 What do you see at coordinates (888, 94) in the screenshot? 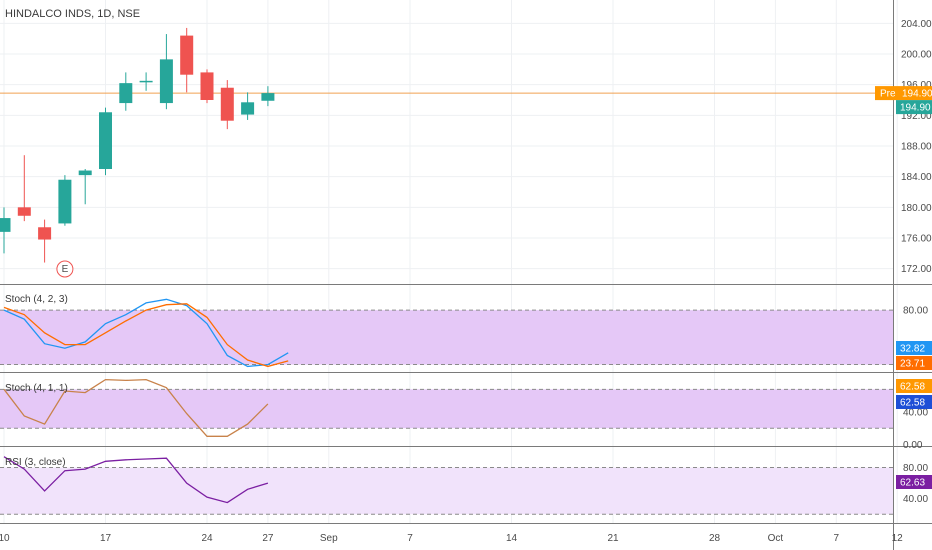
I see `pre-market-tag-label: Pre` at bounding box center [888, 94].